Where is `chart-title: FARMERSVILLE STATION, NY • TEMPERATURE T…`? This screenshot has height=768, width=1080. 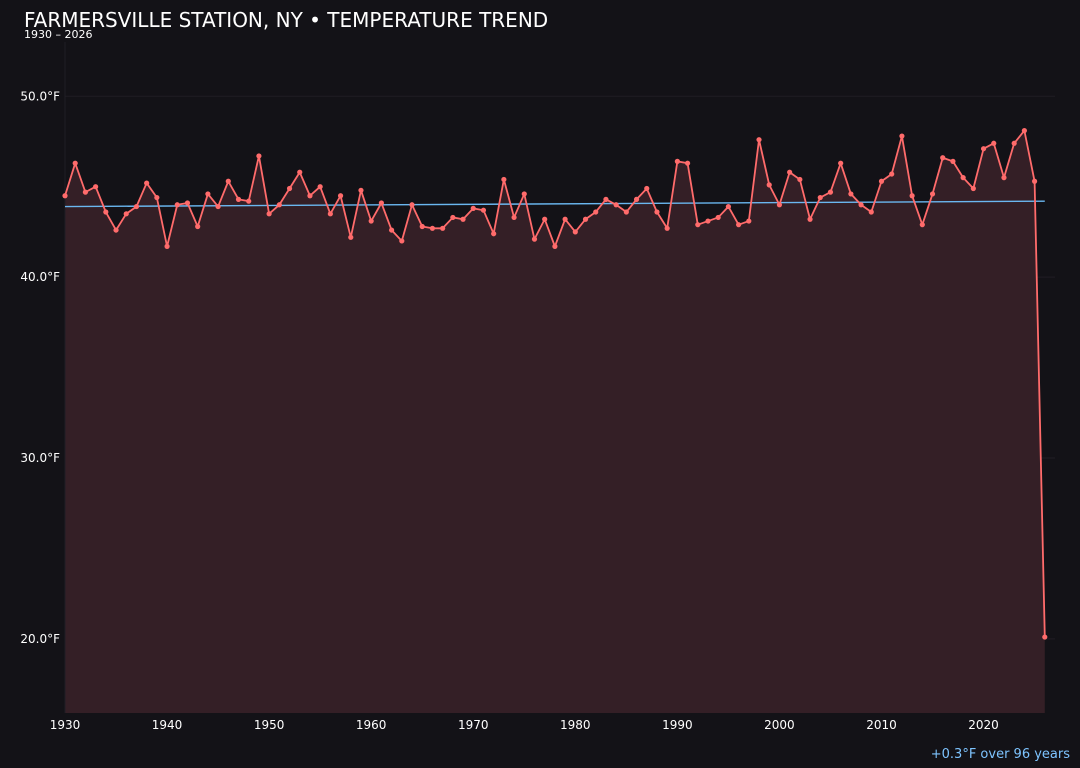
chart-title: FARMERSVILLE STATION, NY • TEMPERATURE T… is located at coordinates (286, 20).